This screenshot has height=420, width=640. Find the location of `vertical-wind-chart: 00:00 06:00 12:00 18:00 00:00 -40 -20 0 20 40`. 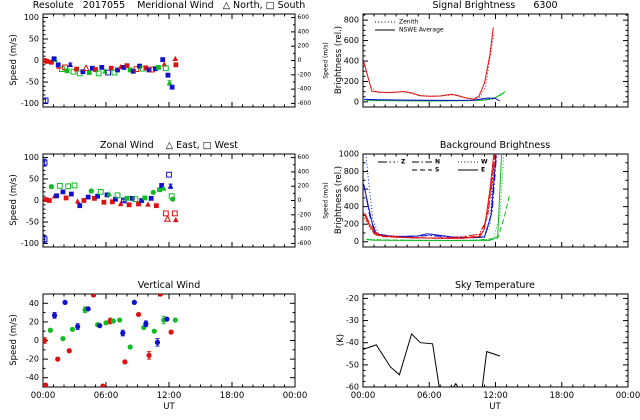

vertical-wind-chart: 00:00 06:00 12:00 18:00 00:00 -40 -20 0 20 40 is located at coordinates (167, 347).